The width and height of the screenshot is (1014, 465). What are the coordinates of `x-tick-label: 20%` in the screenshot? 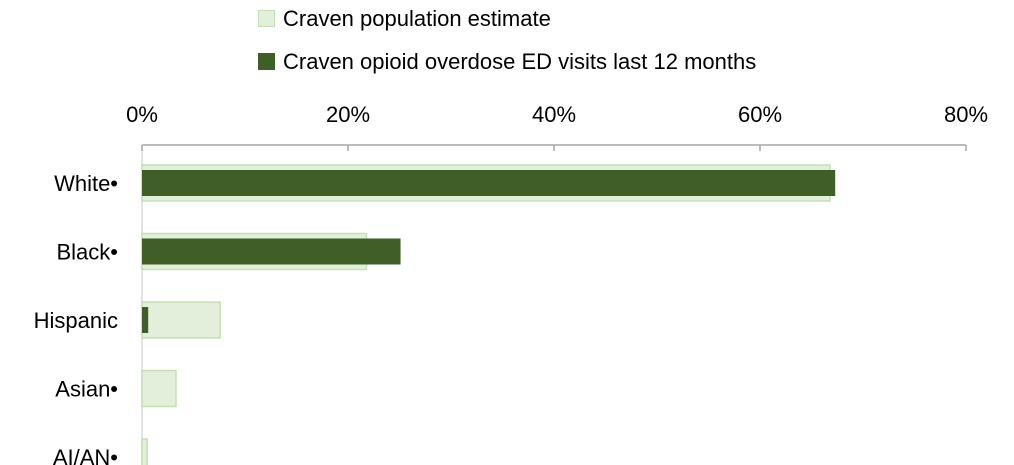 It's located at (348, 114).